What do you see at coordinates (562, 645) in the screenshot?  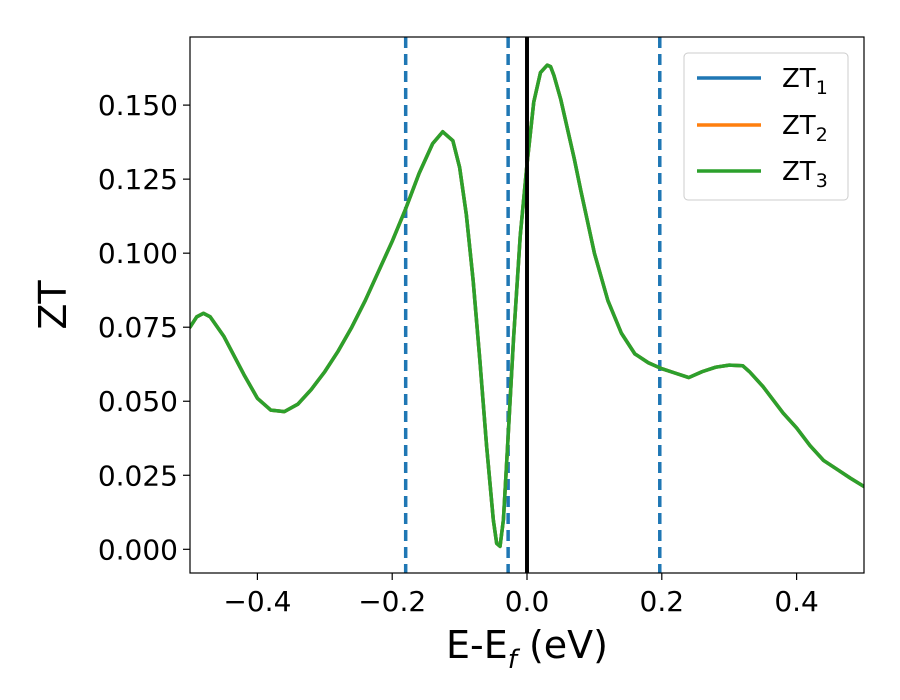 I see `x-axis-label-unit: (eV)` at bounding box center [562, 645].